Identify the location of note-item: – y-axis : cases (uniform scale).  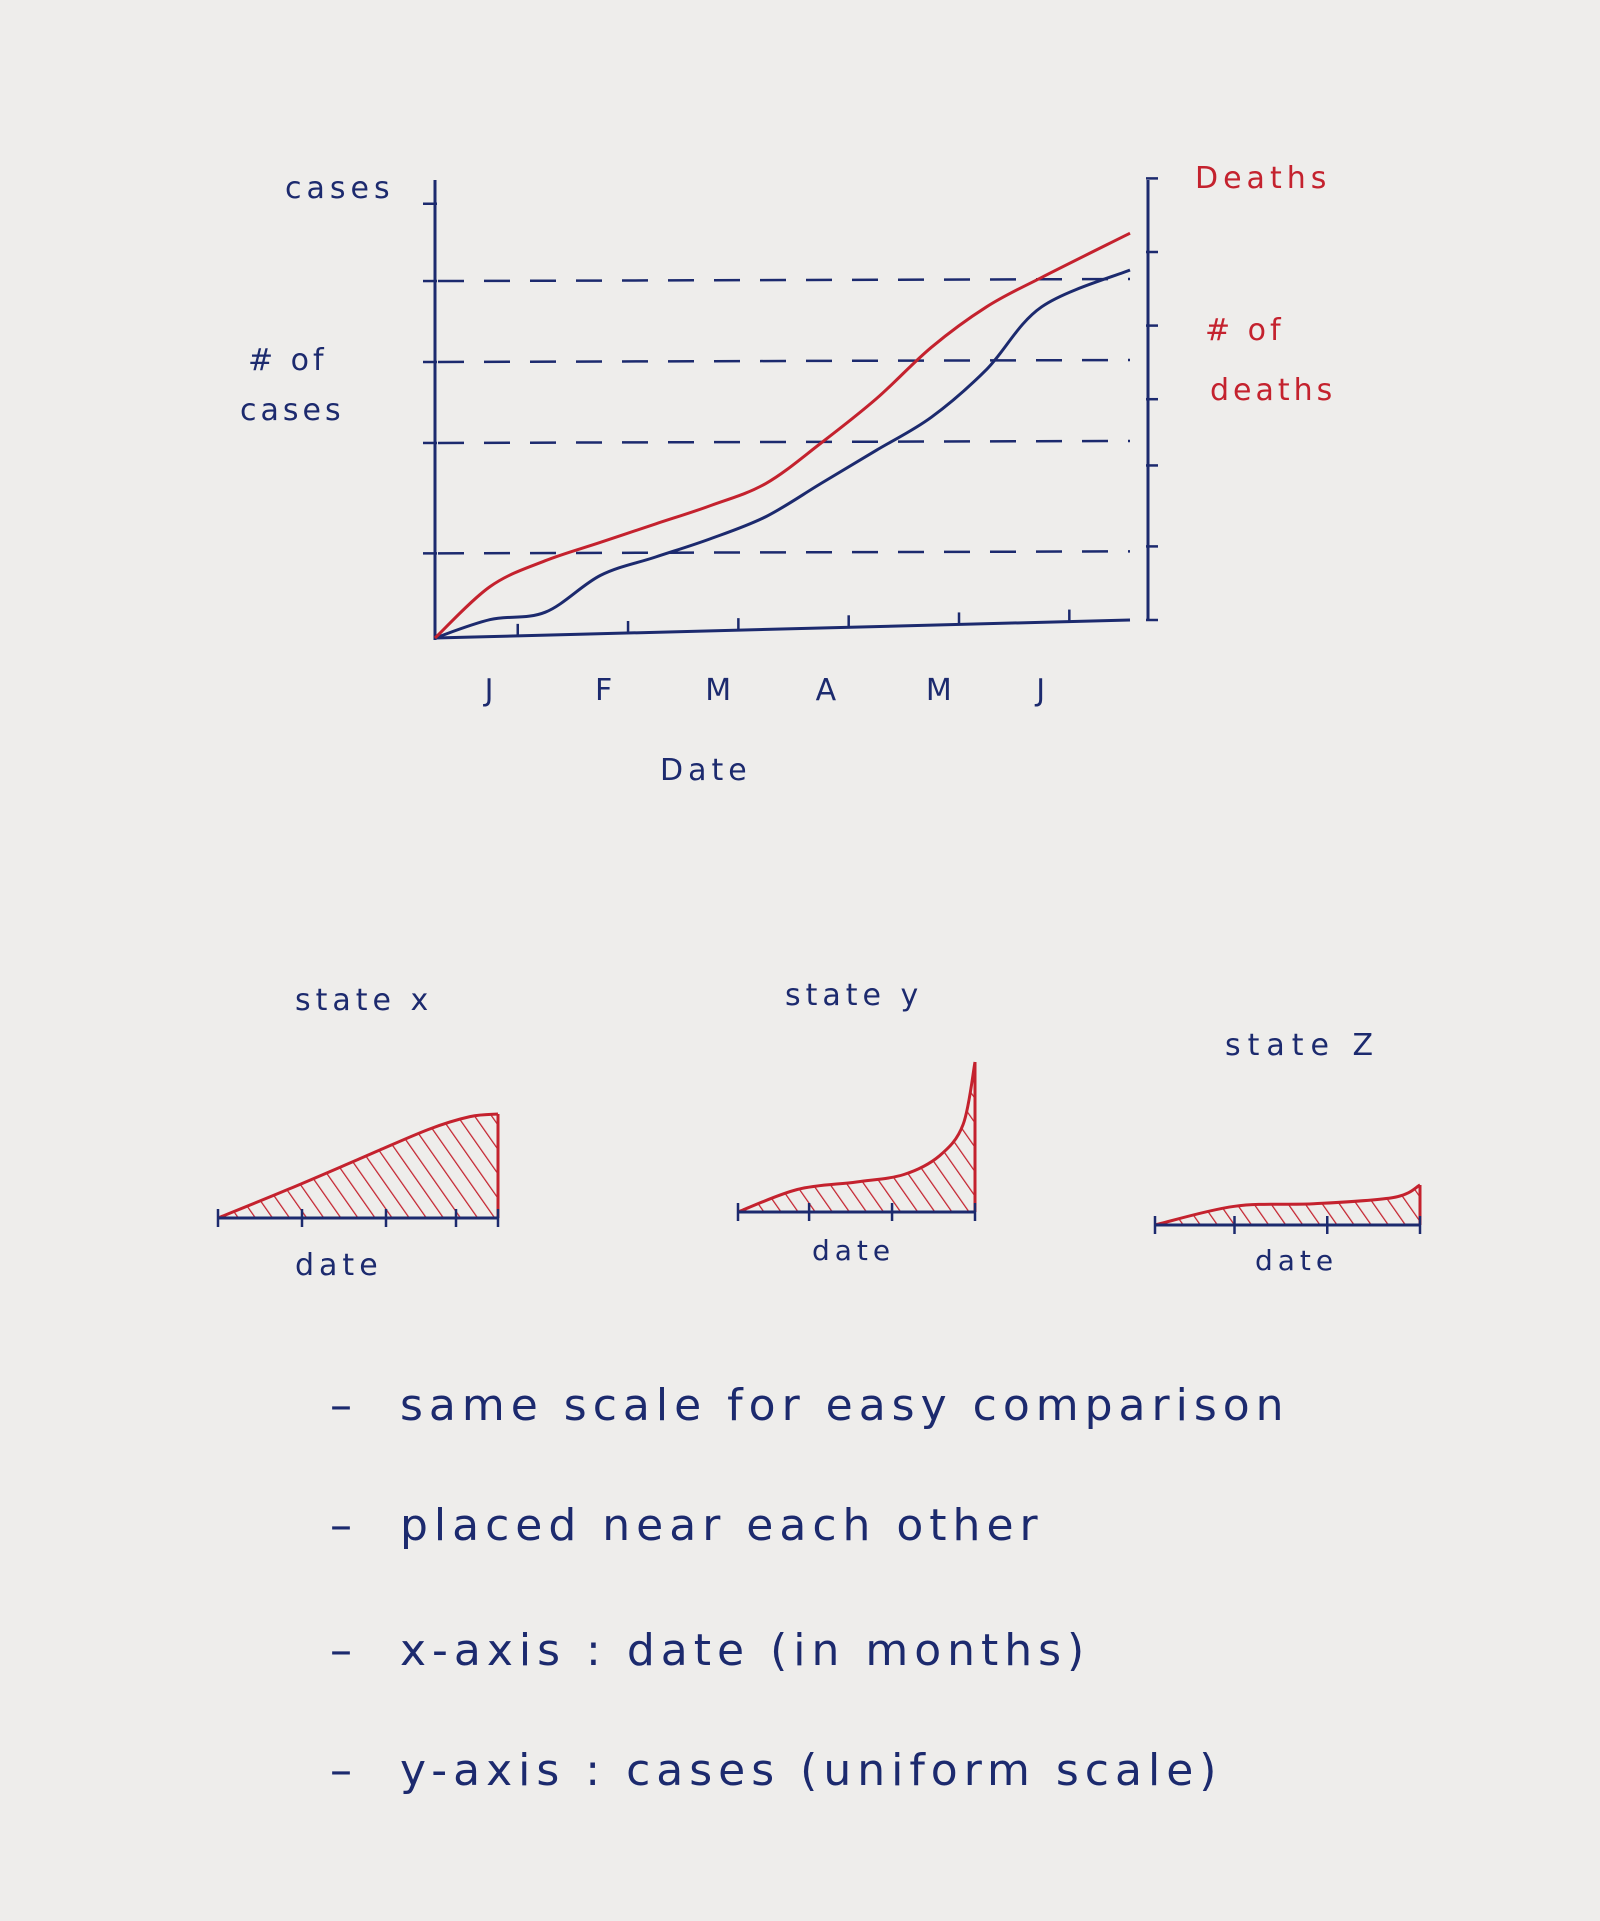
(955, 1775).